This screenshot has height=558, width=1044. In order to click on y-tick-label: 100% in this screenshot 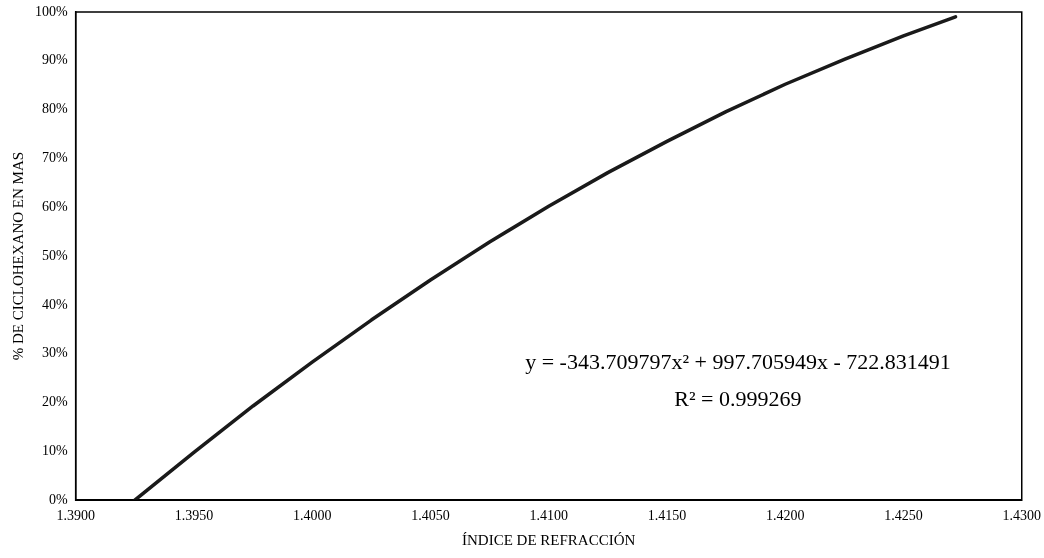, I will do `click(51, 11)`.